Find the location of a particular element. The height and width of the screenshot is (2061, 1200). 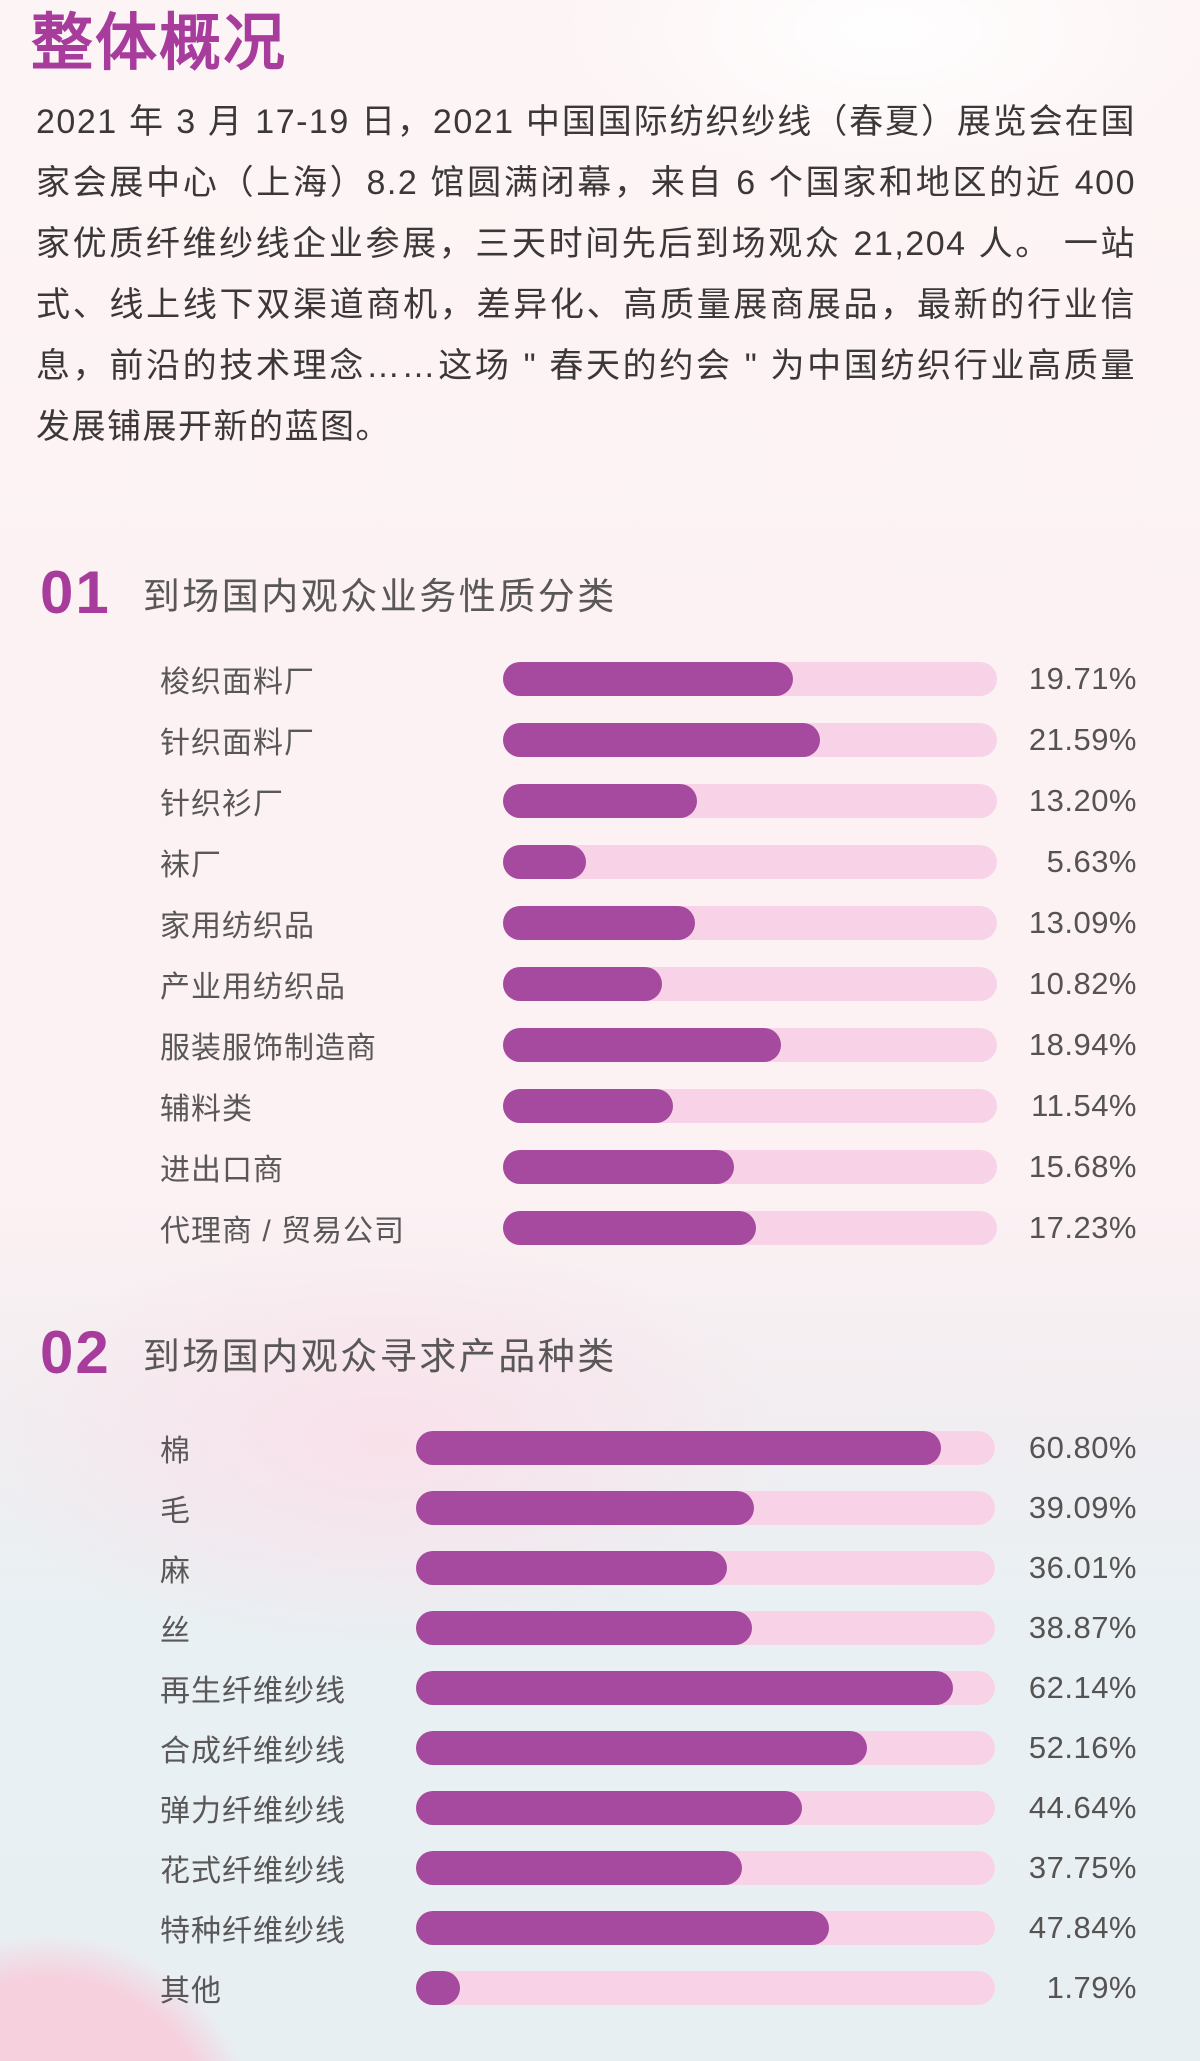

bar-row: 合成纤维纱线 52.16% is located at coordinates (586, 1748).